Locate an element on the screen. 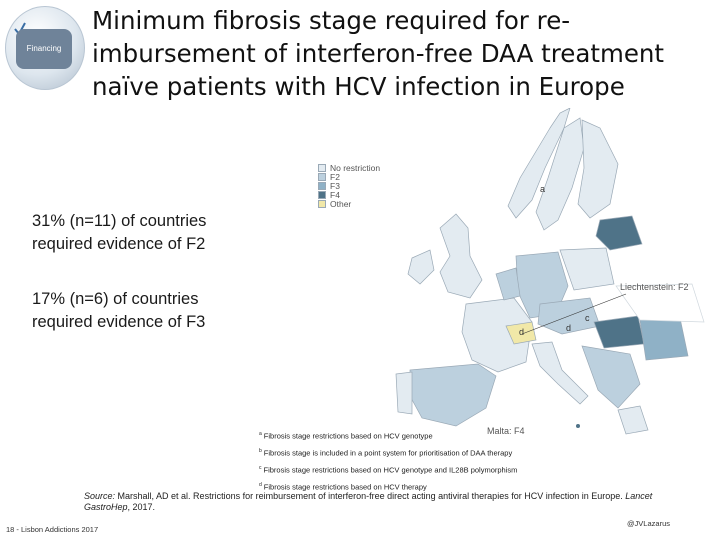  map-legend: No restriction F2 F3 F4 Other is located at coordinates (349, 185).